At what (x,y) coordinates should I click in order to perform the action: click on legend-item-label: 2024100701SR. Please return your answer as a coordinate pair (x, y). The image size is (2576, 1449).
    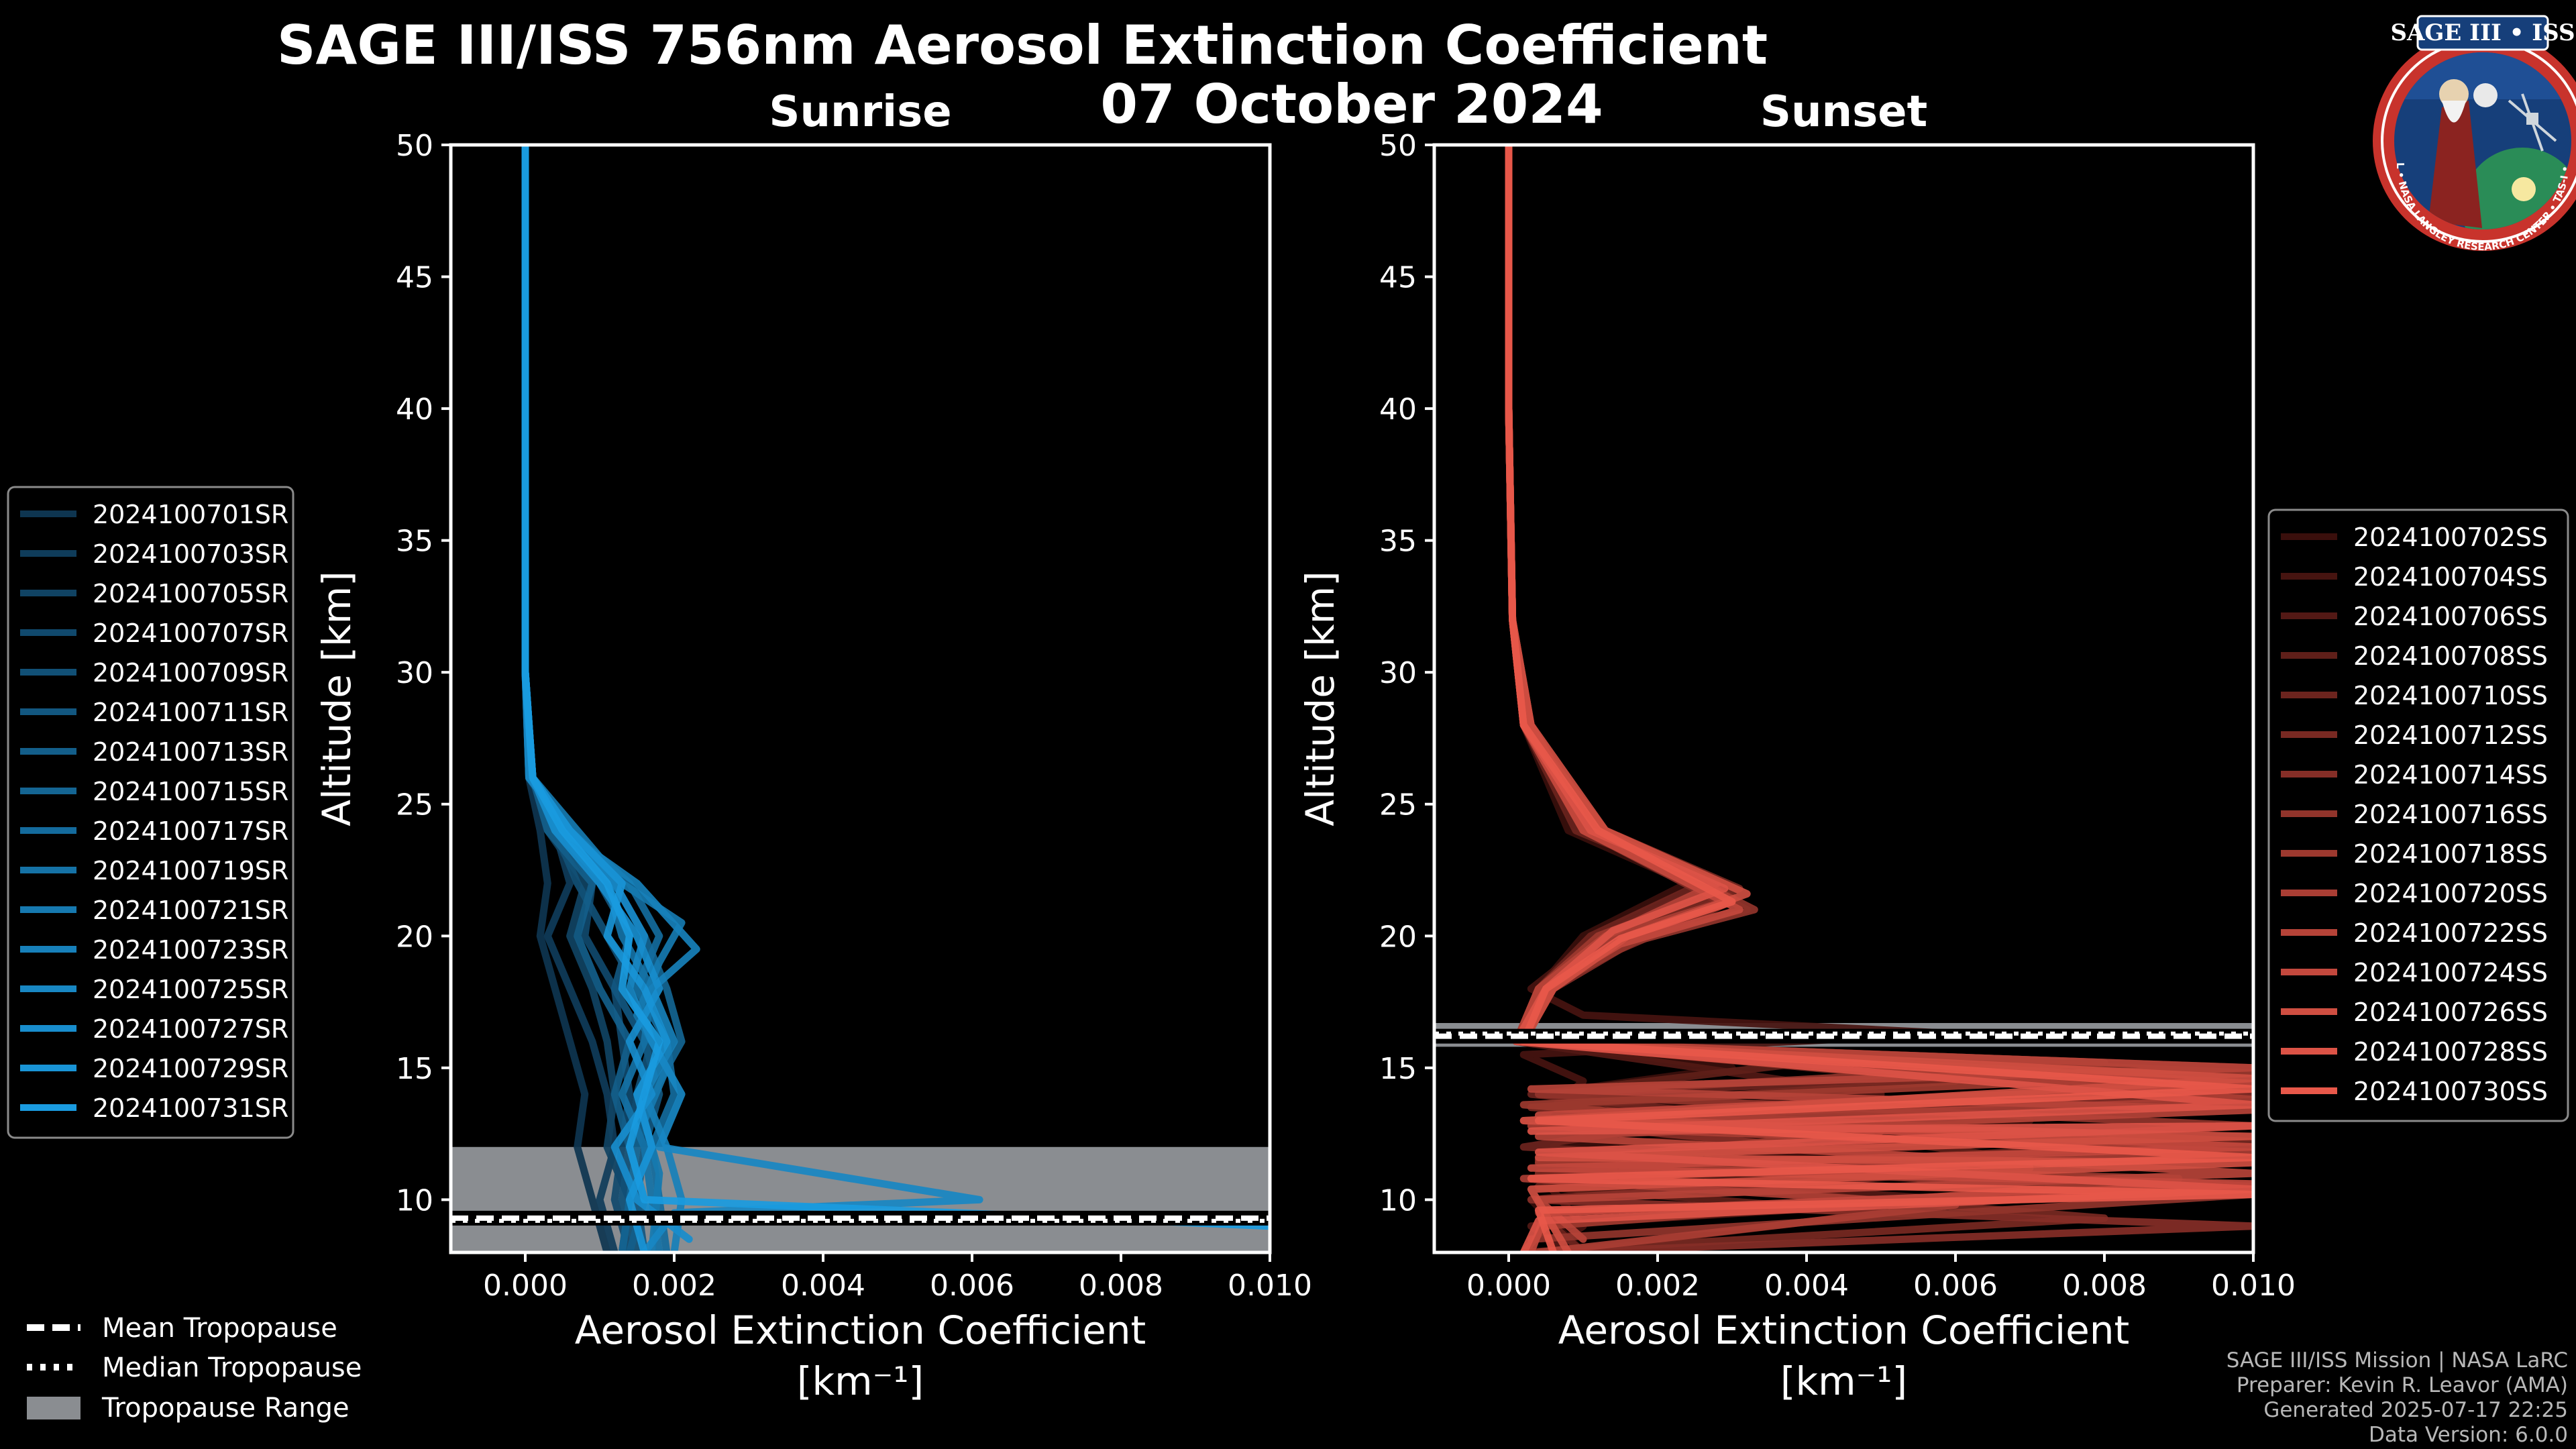
    Looking at the image, I should click on (190, 514).